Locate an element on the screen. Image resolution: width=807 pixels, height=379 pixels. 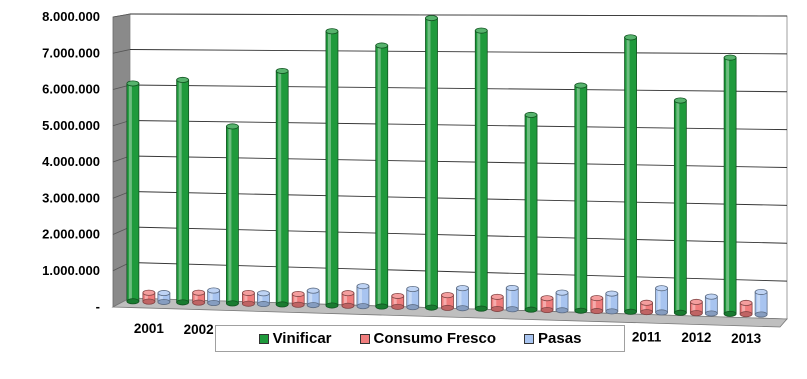
x-tick-label: 2011 is located at coordinates (647, 336).